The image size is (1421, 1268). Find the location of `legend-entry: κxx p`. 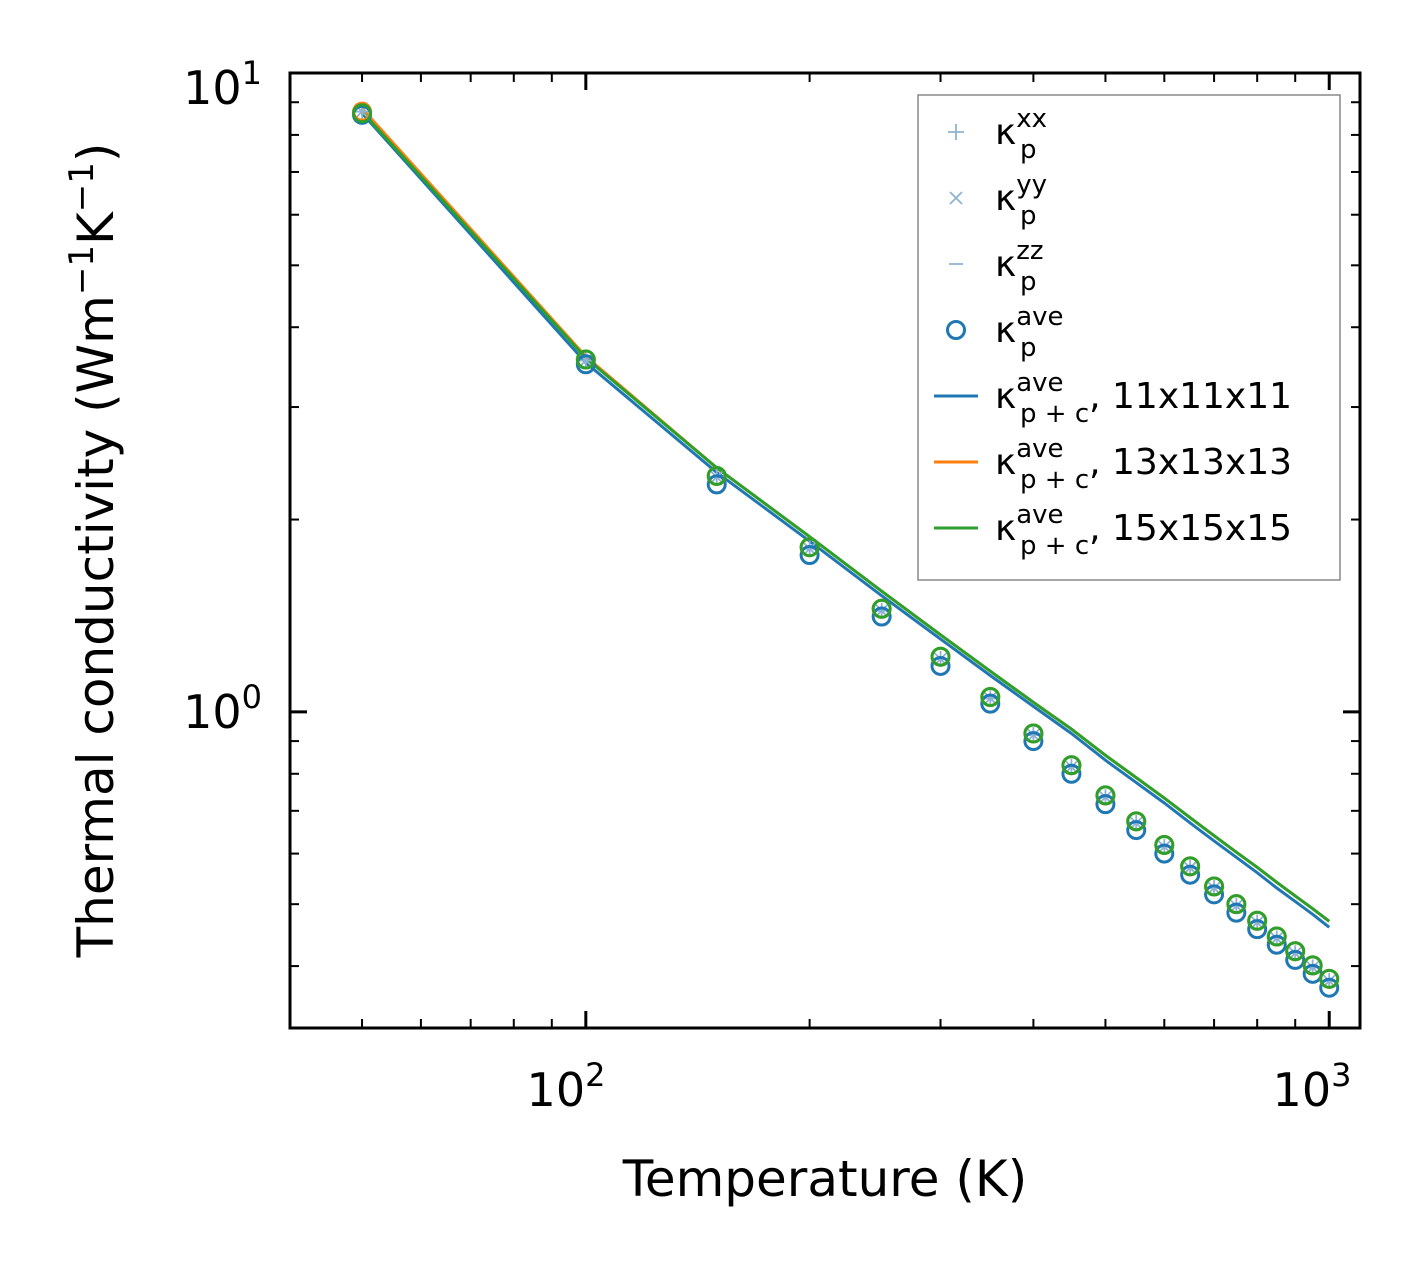

legend-entry: κxx p is located at coordinates (997, 134).